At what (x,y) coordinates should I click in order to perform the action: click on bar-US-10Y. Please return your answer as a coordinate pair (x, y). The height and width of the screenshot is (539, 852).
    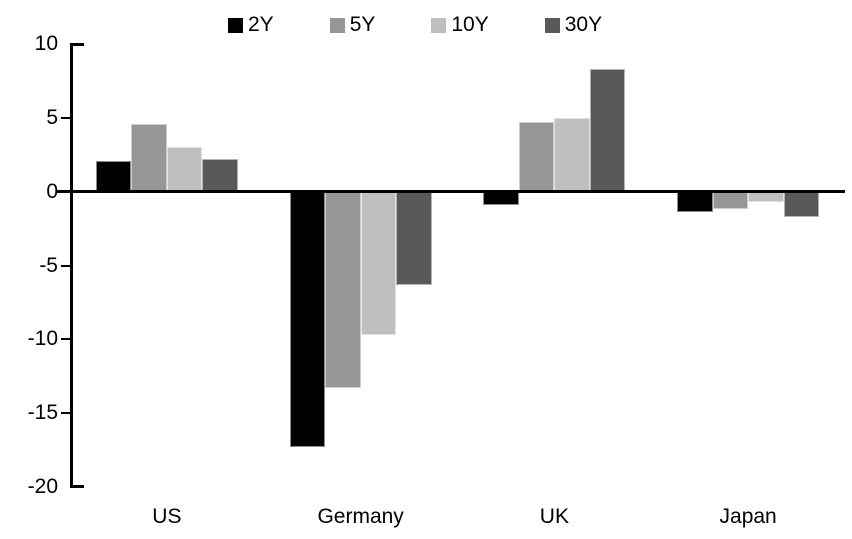
    Looking at the image, I should click on (184, 169).